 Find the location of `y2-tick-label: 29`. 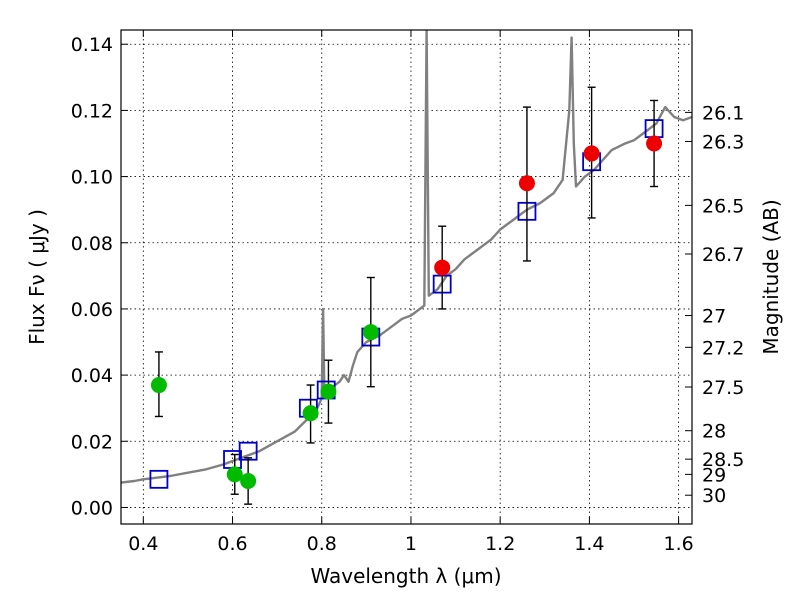

y2-tick-label: 29 is located at coordinates (714, 475).